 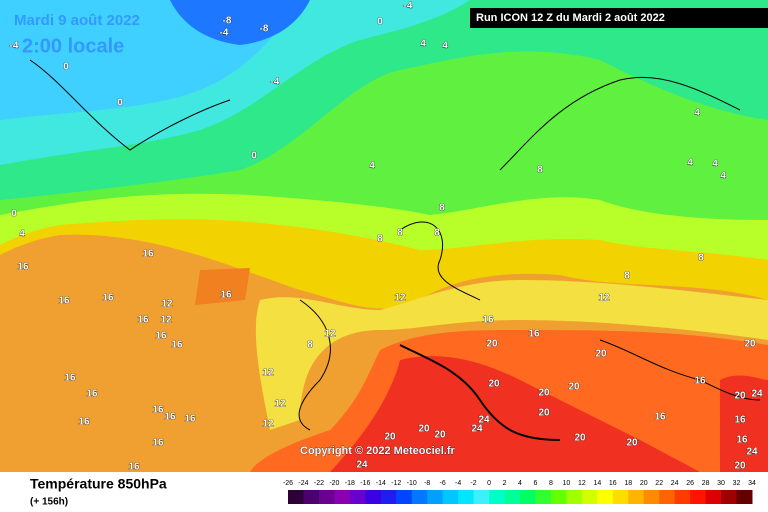 I want to click on colorbar-label: -24, so click(x=303, y=483).